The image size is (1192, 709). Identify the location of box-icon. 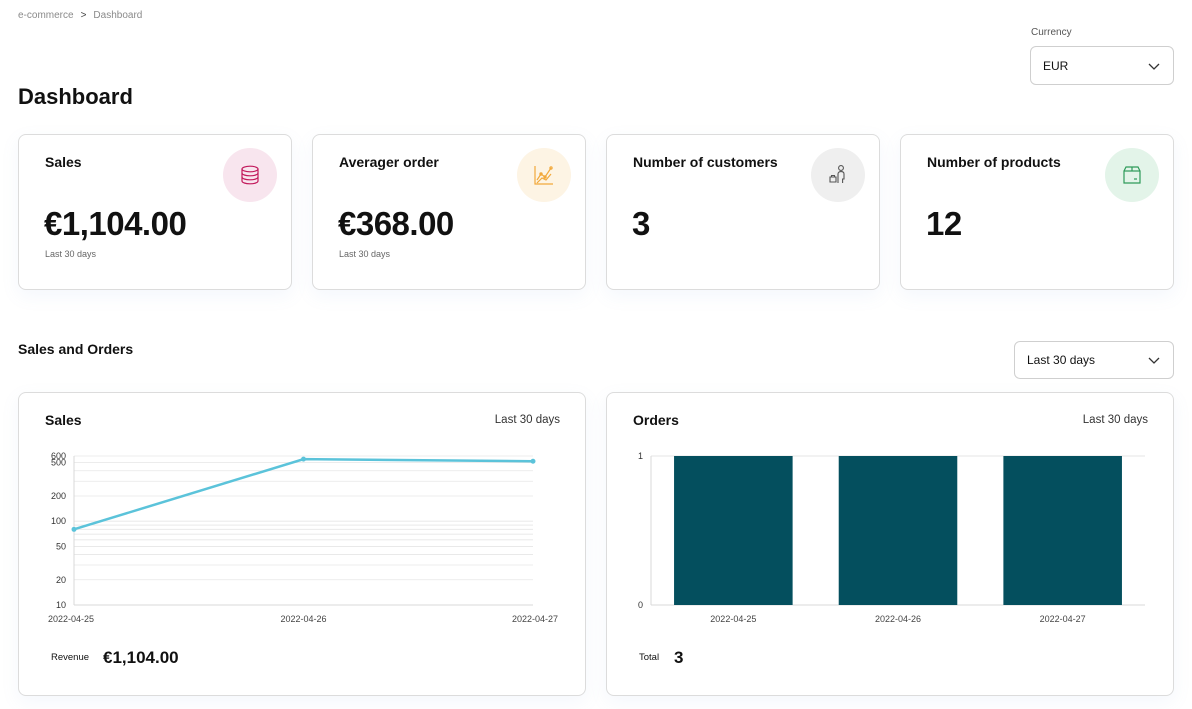
(1132, 175).